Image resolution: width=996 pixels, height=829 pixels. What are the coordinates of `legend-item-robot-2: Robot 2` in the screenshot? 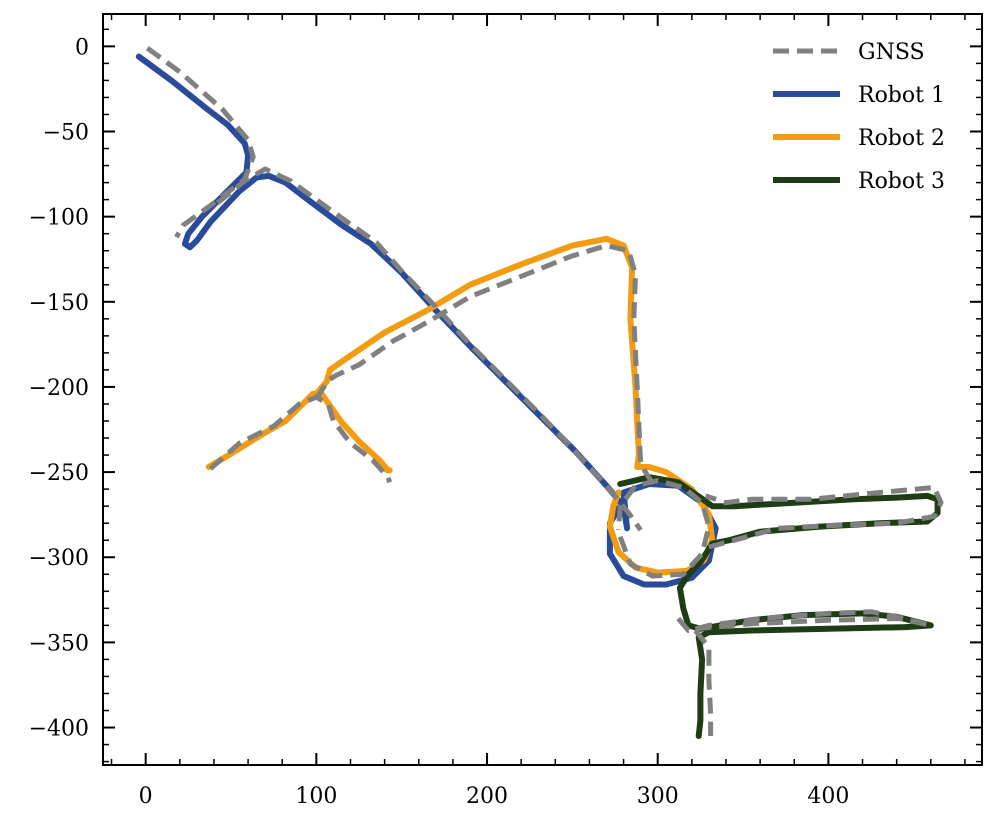 It's located at (859, 138).